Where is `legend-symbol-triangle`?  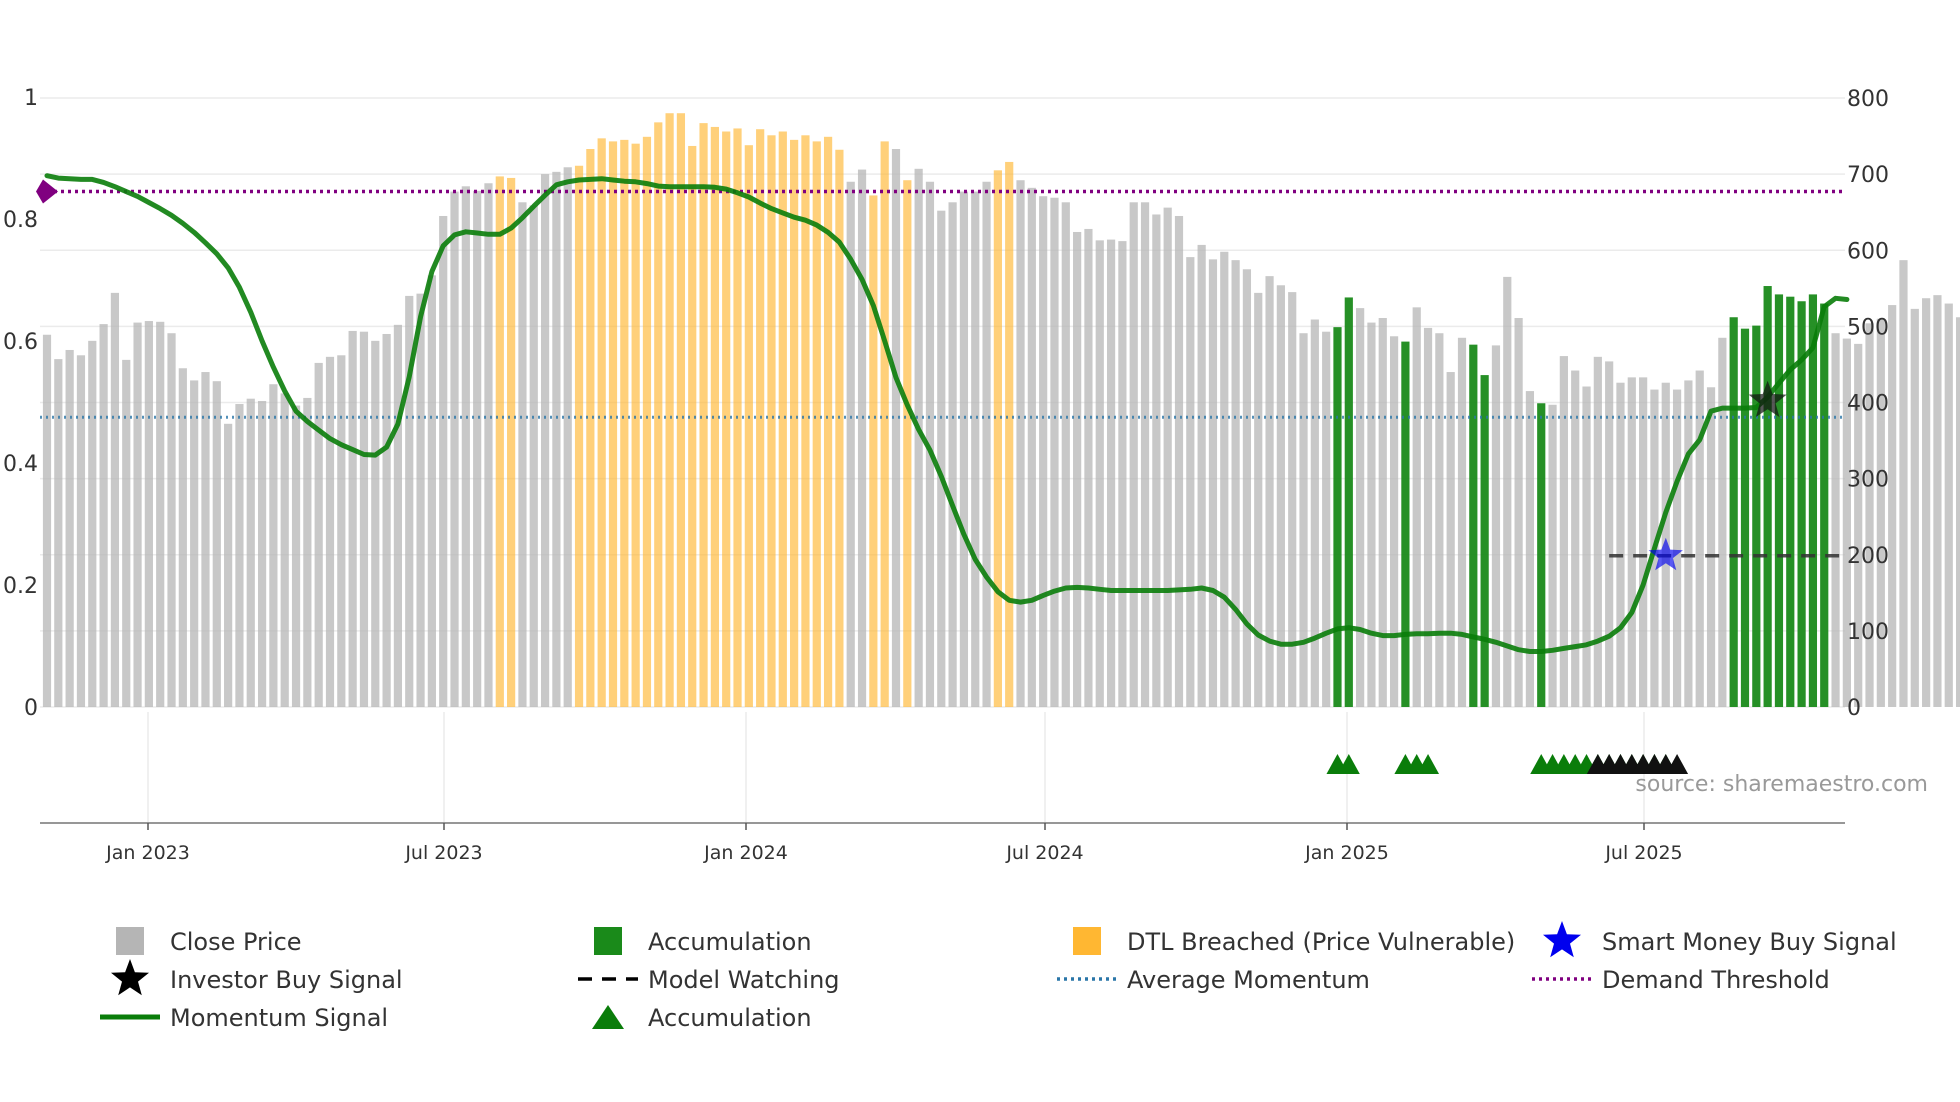
legend-symbol-triangle is located at coordinates (608, 1017).